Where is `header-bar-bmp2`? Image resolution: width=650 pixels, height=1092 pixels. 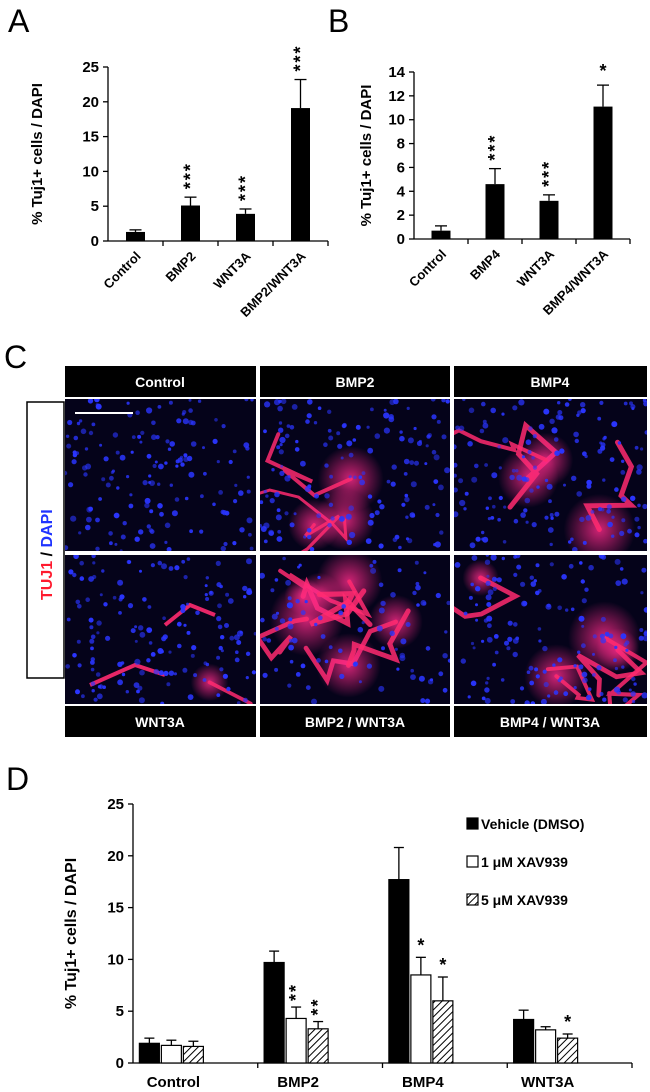
header-bar-bmp2 is located at coordinates (355, 381).